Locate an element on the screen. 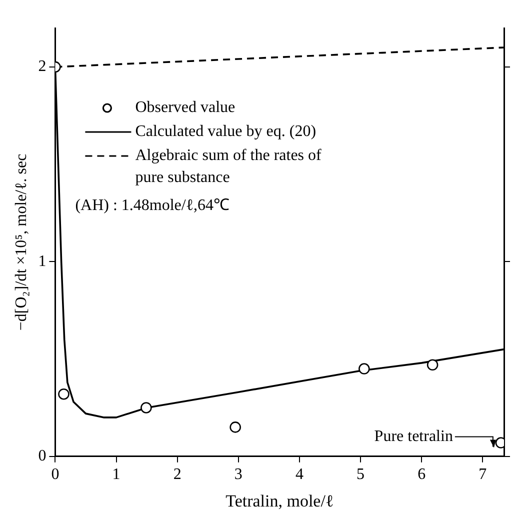 The image size is (532, 524). annotation: Pure tetralin is located at coordinates (413, 436).